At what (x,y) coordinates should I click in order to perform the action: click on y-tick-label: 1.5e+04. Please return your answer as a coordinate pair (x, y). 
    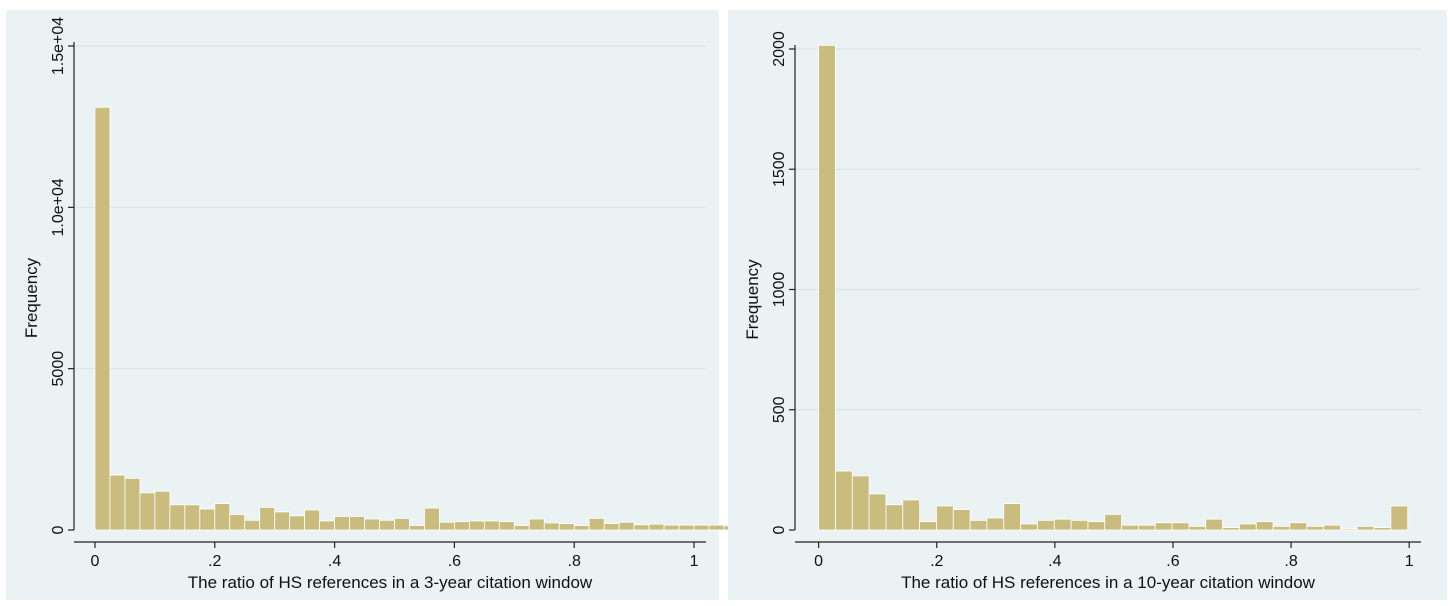
    Looking at the image, I should click on (58, 46).